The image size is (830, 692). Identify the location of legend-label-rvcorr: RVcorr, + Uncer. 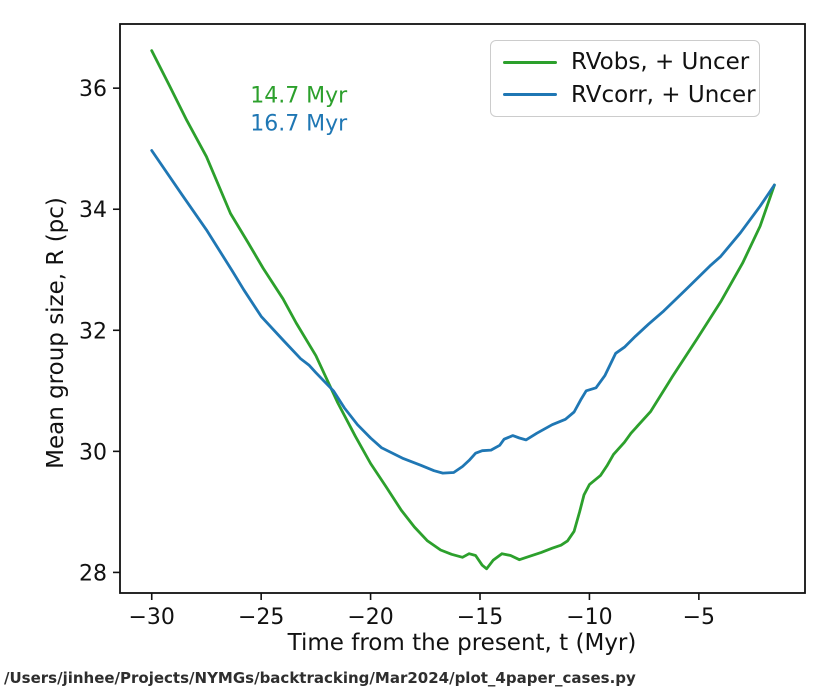
(663, 94).